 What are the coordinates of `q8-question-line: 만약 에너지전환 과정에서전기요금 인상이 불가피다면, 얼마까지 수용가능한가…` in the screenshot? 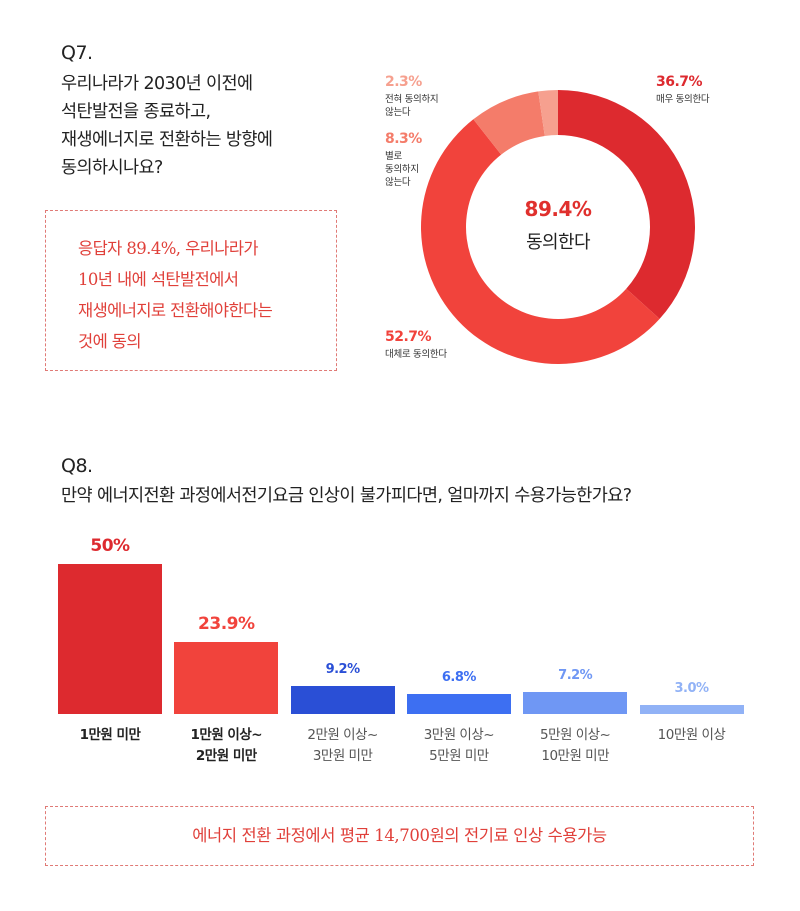 It's located at (346, 496).